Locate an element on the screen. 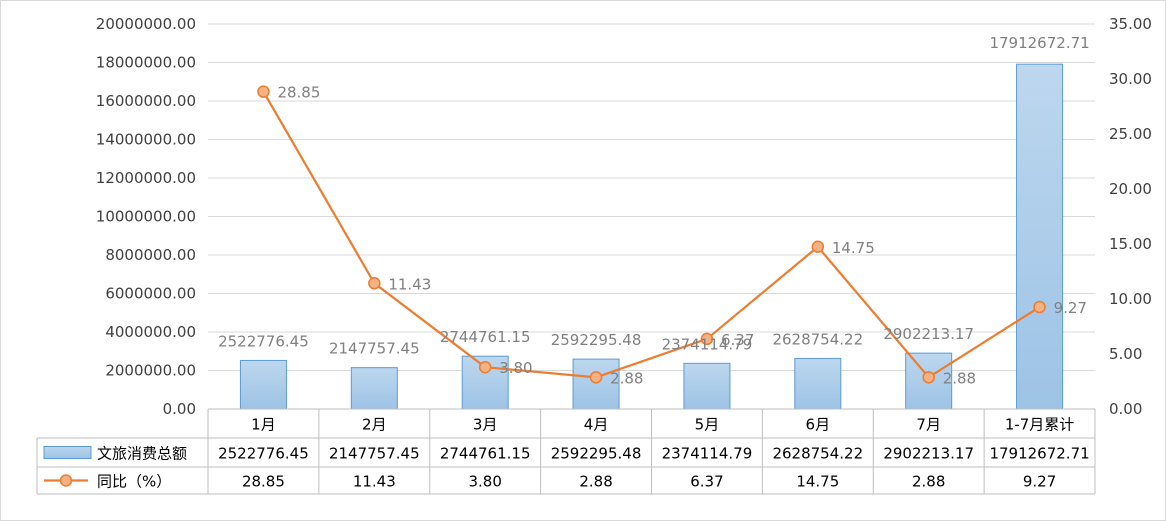 Image resolution: width=1166 pixels, height=521 pixels. table-line-value: 3.80 is located at coordinates (484, 482).